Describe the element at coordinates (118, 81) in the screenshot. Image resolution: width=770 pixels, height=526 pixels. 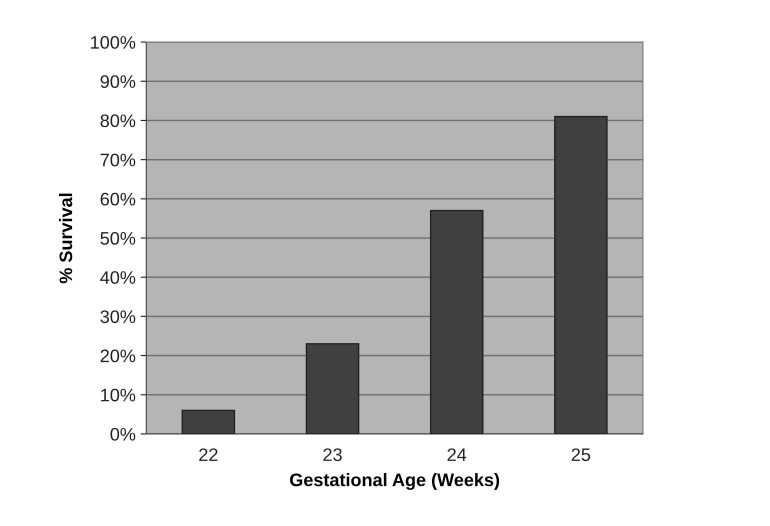
I see `y-tick-label: 90%` at that location.